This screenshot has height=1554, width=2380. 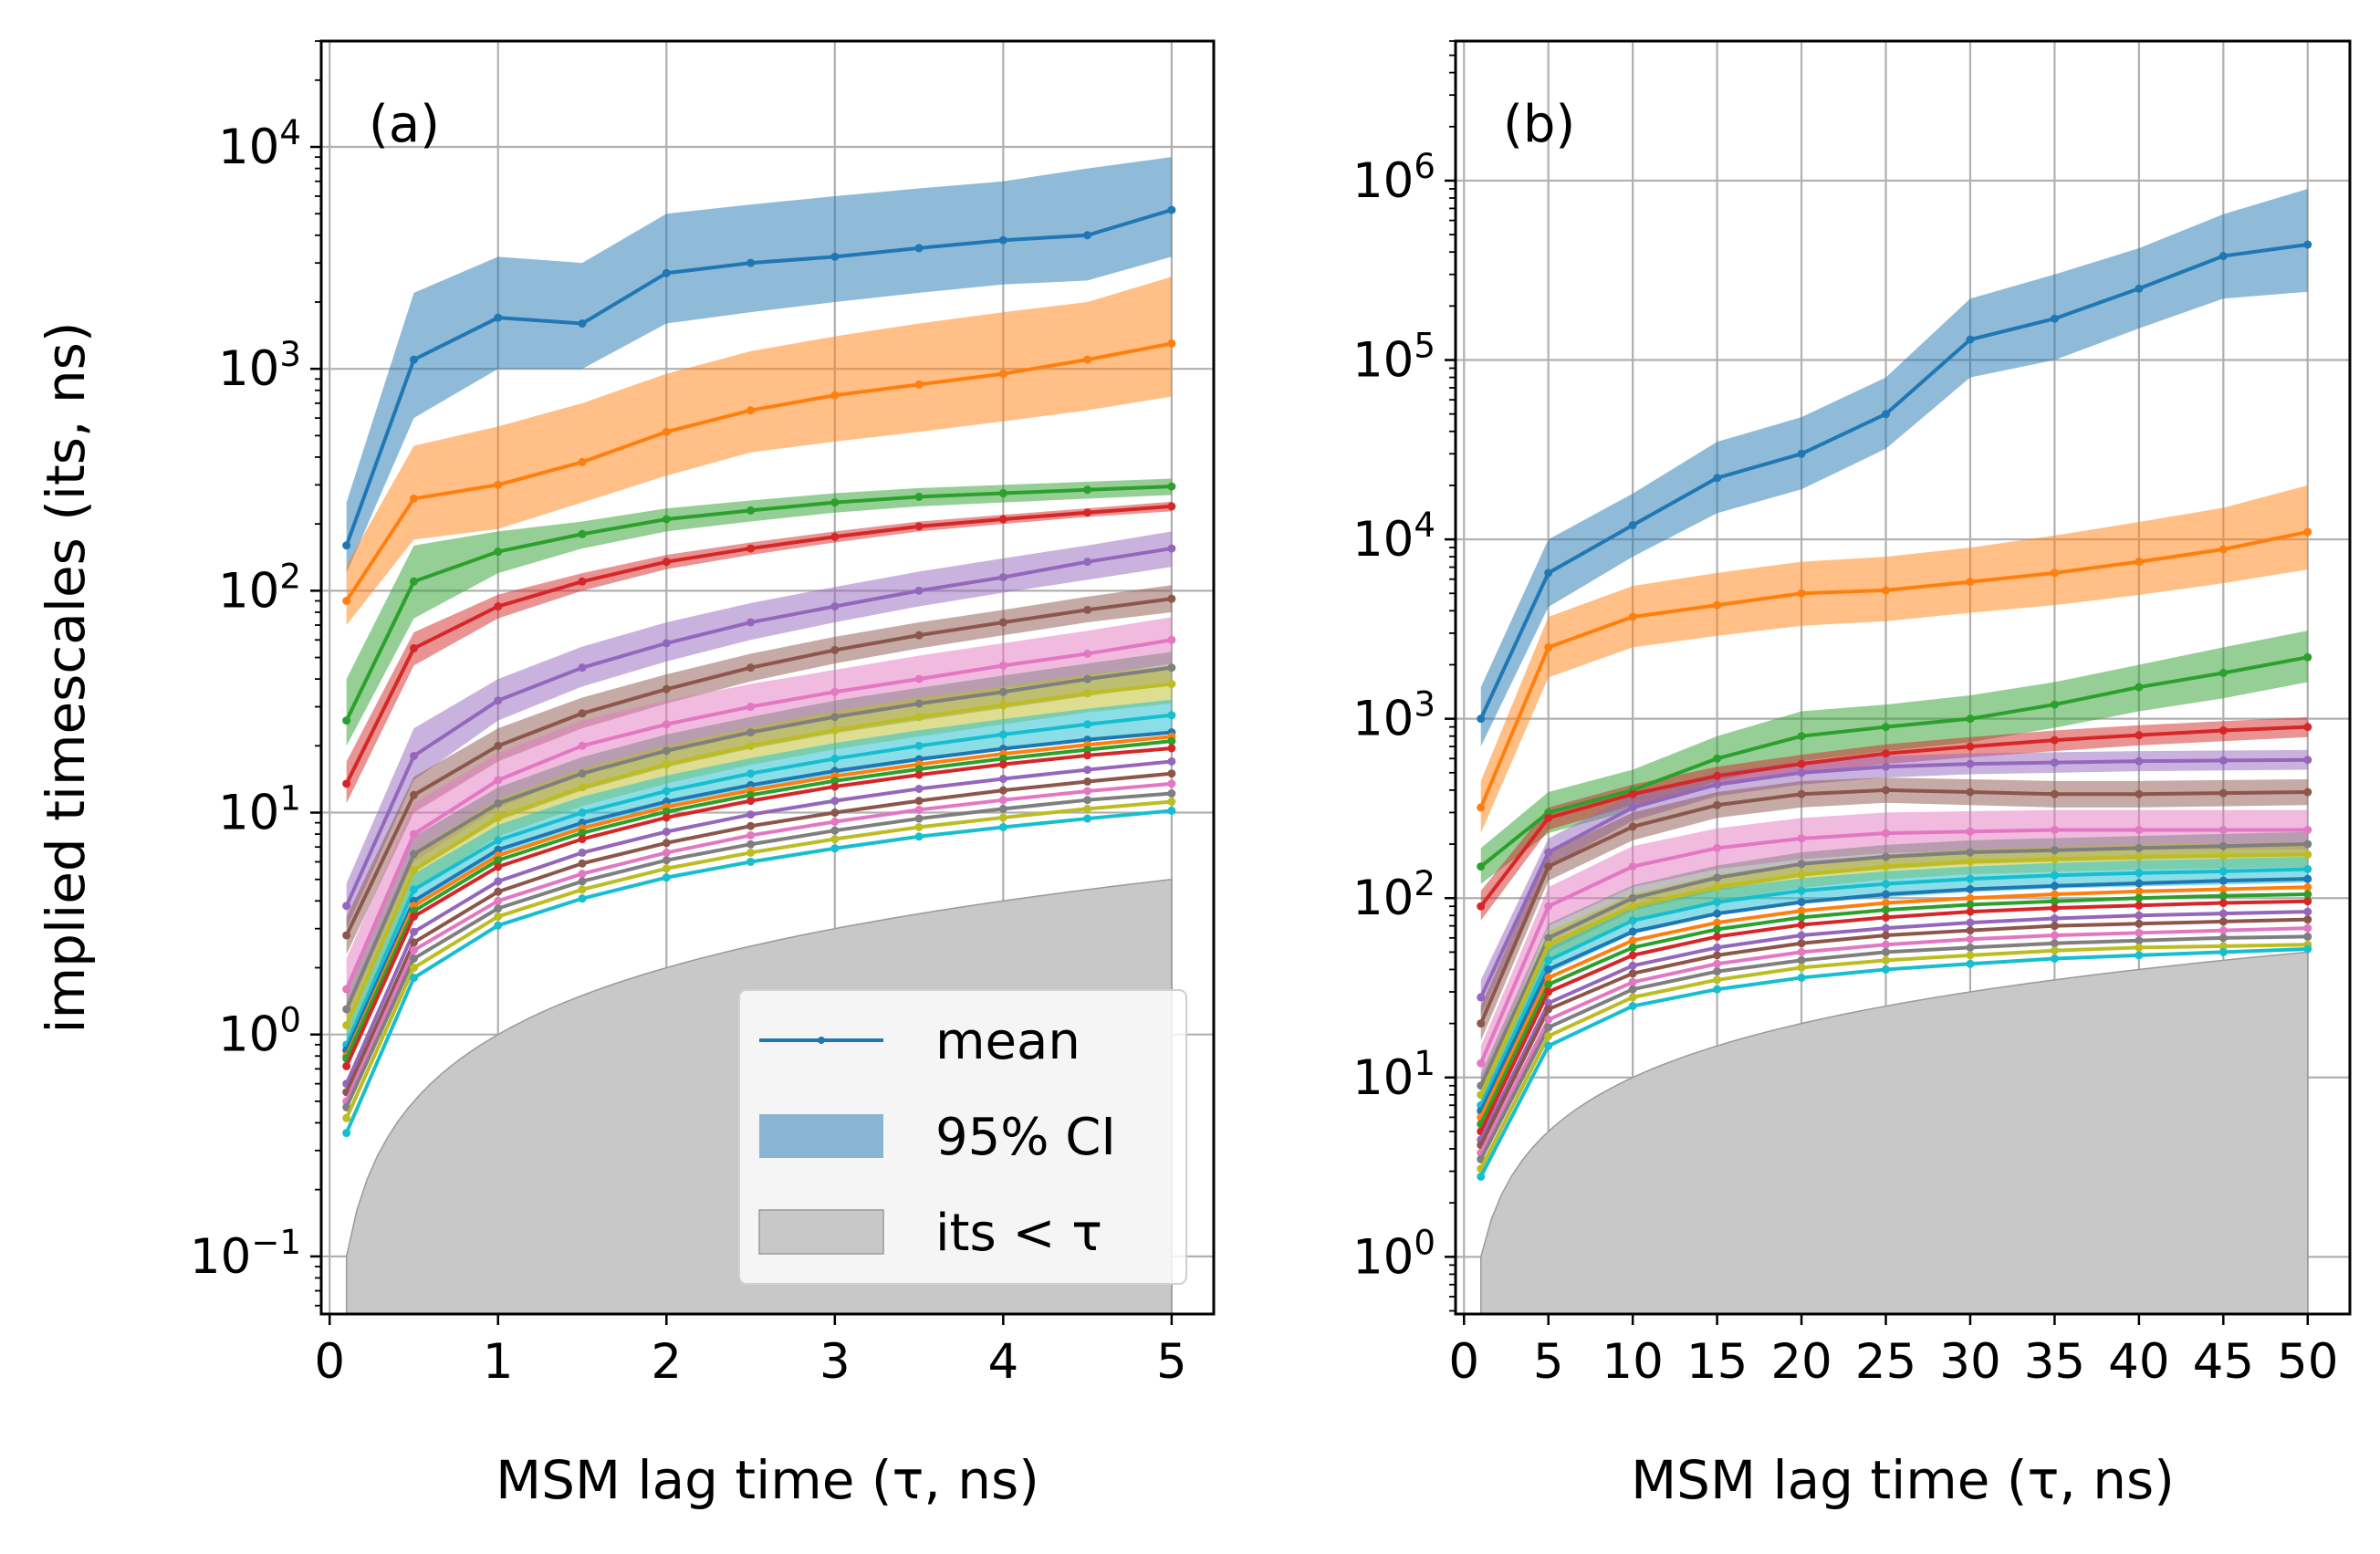 What do you see at coordinates (1717, 1362) in the screenshot?
I see `x-tick-label: 15` at bounding box center [1717, 1362].